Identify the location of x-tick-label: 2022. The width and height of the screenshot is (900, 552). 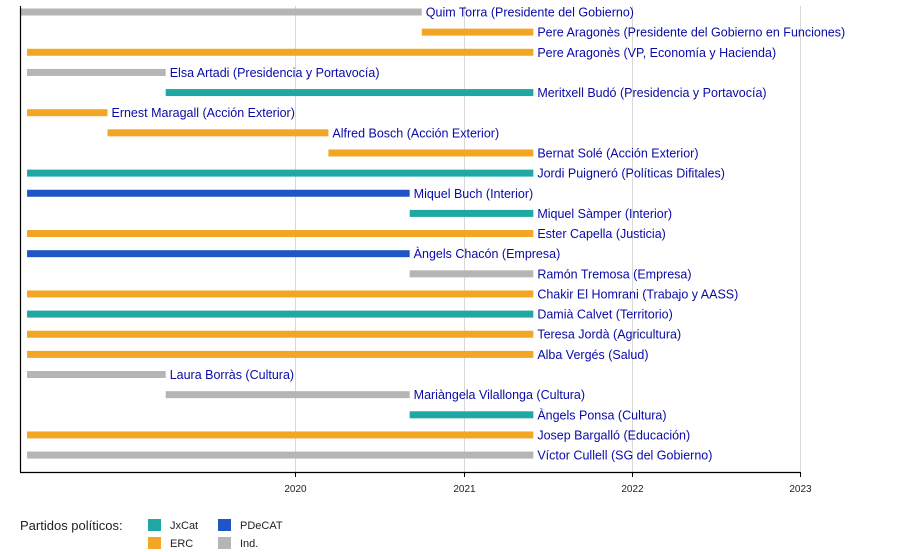
(632, 489).